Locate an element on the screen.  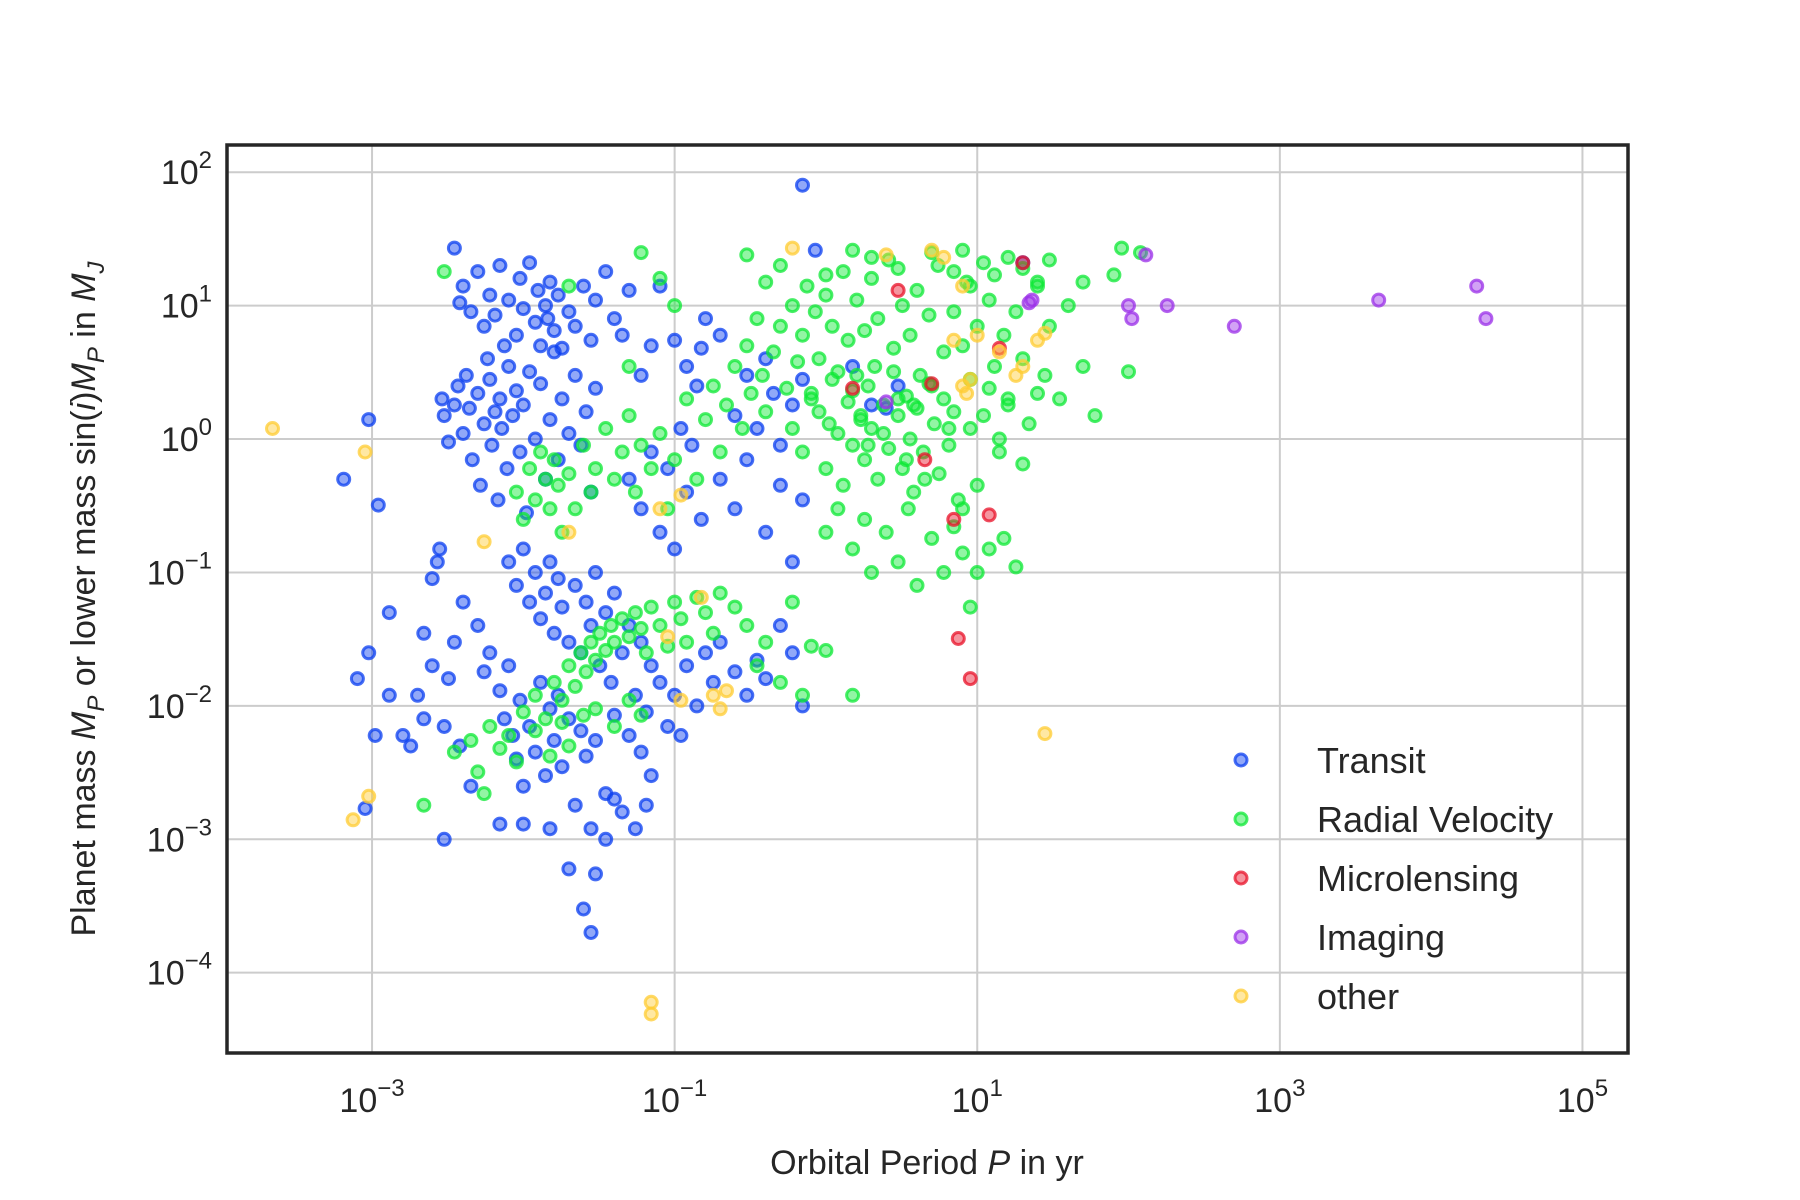
x-tick-label-3: 10³ is located at coordinates (1279, 1097).